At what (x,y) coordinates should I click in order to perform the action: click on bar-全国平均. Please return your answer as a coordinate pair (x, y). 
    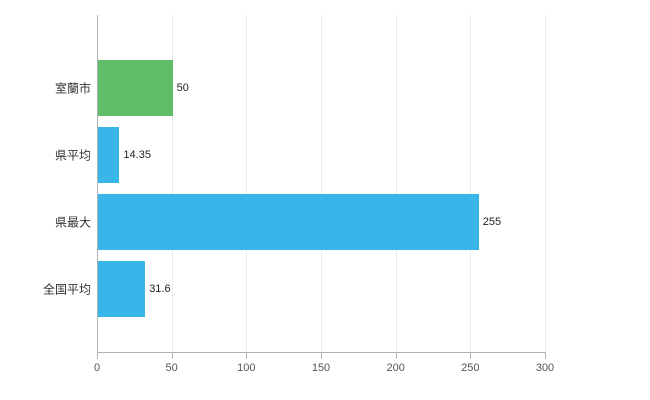
    Looking at the image, I should click on (122, 288).